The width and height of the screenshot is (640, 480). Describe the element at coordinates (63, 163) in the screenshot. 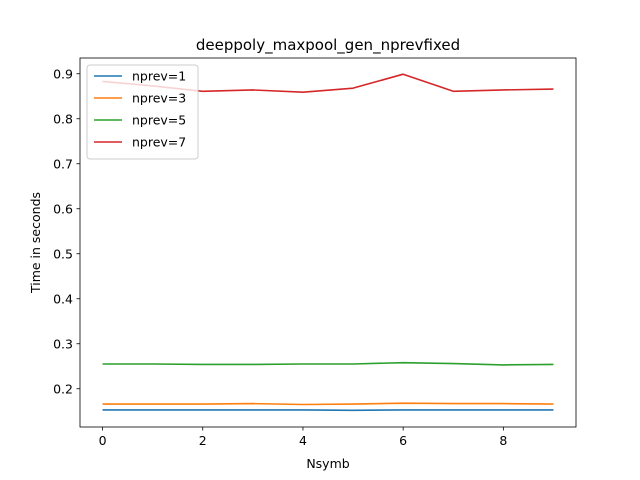

I see `y-tick-label: 0.7` at that location.